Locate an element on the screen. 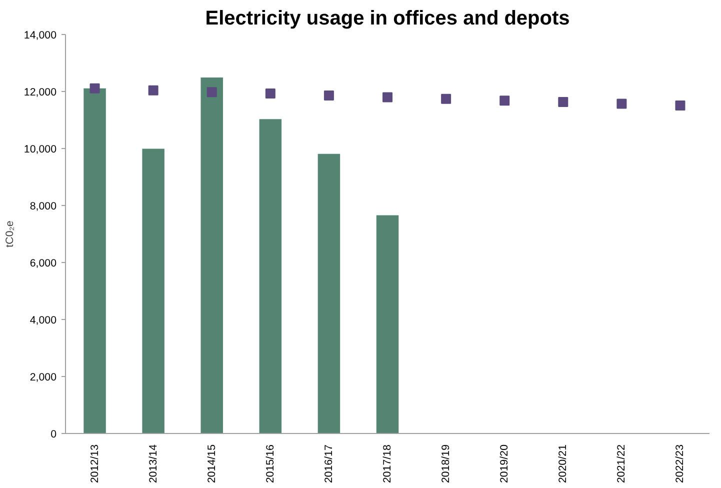 The height and width of the screenshot is (488, 721). y-tick-label: 0 is located at coordinates (53, 434).